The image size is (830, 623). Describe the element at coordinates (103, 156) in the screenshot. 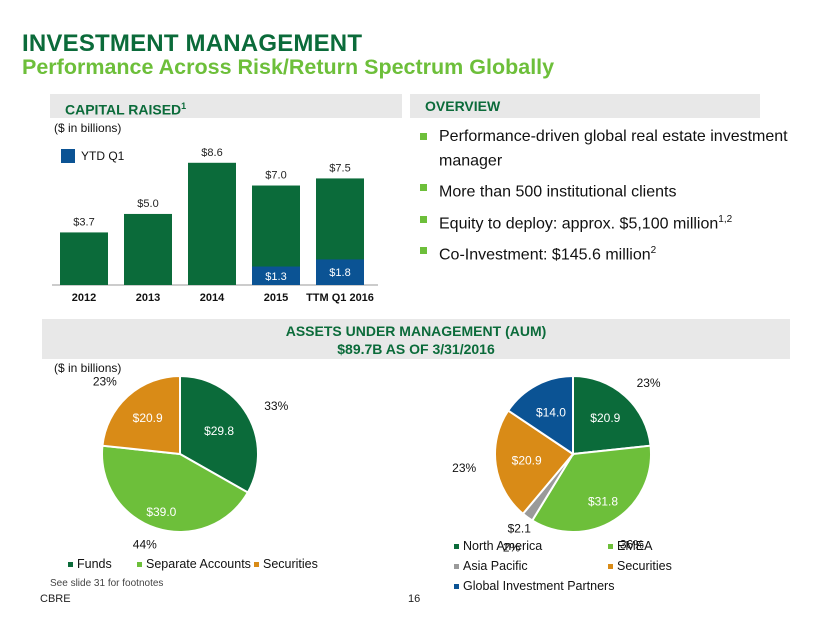

I see `legend-label-ytd-q1: YTD Q1` at that location.